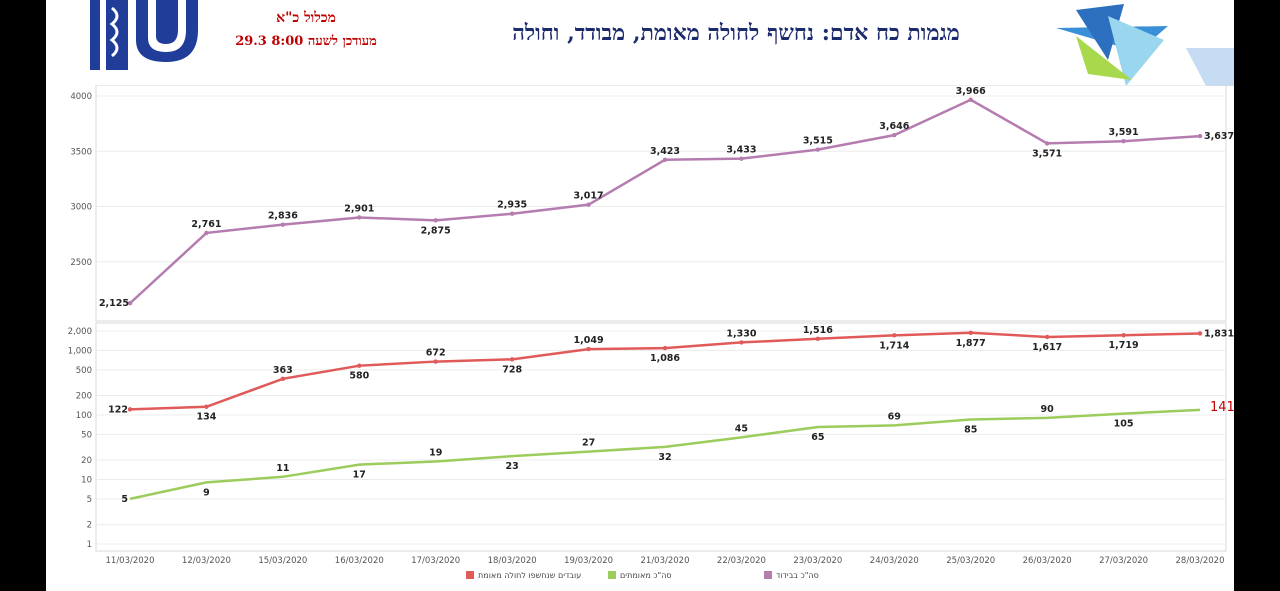 This screenshot has width=1280, height=591. What do you see at coordinates (81, 97) in the screenshot?
I see `top-y-tick-label: 4000` at bounding box center [81, 97].